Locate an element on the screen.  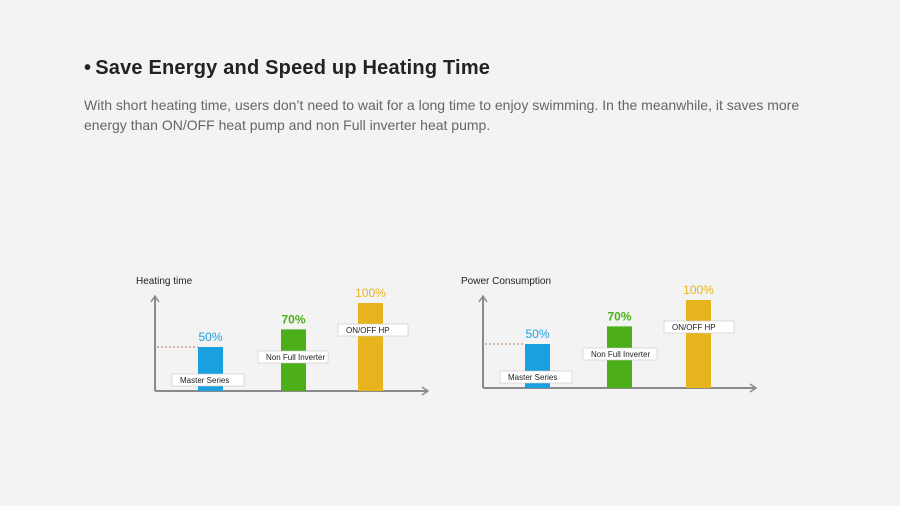
power-category-label-2: ON/OFF HP is located at coordinates (694, 327).